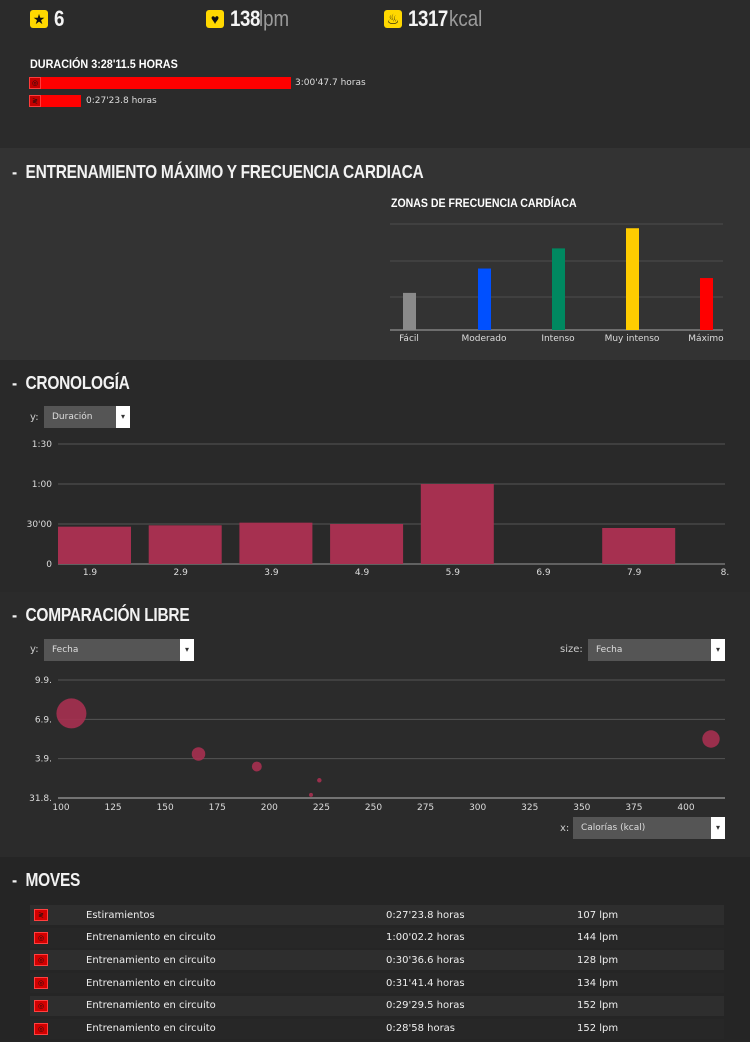 The image size is (750, 1042). Describe the element at coordinates (43, 681) in the screenshot. I see `y-tick-label: 9.9.` at that location.